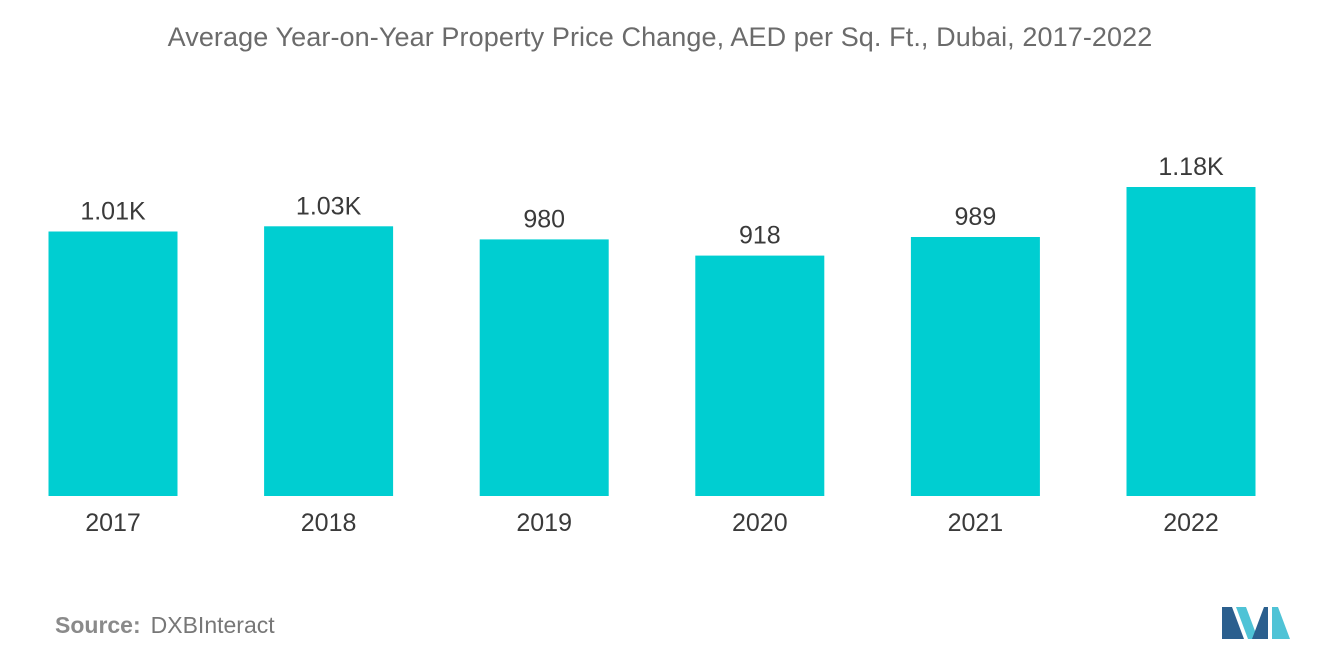 The width and height of the screenshot is (1320, 665). I want to click on source-label: Source:, so click(98, 625).